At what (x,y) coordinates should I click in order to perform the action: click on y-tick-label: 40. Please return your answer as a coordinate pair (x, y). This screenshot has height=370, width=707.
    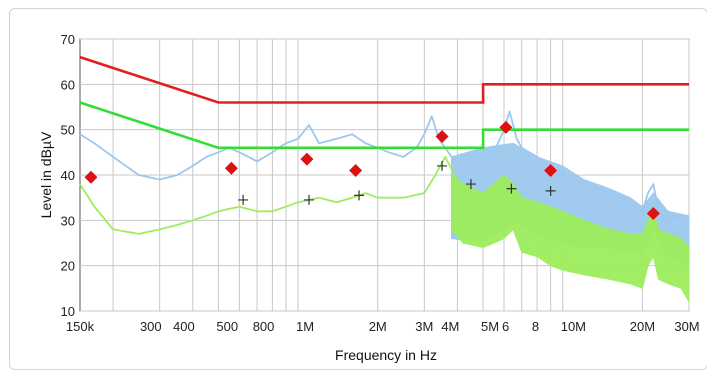
    Looking at the image, I should click on (68, 175).